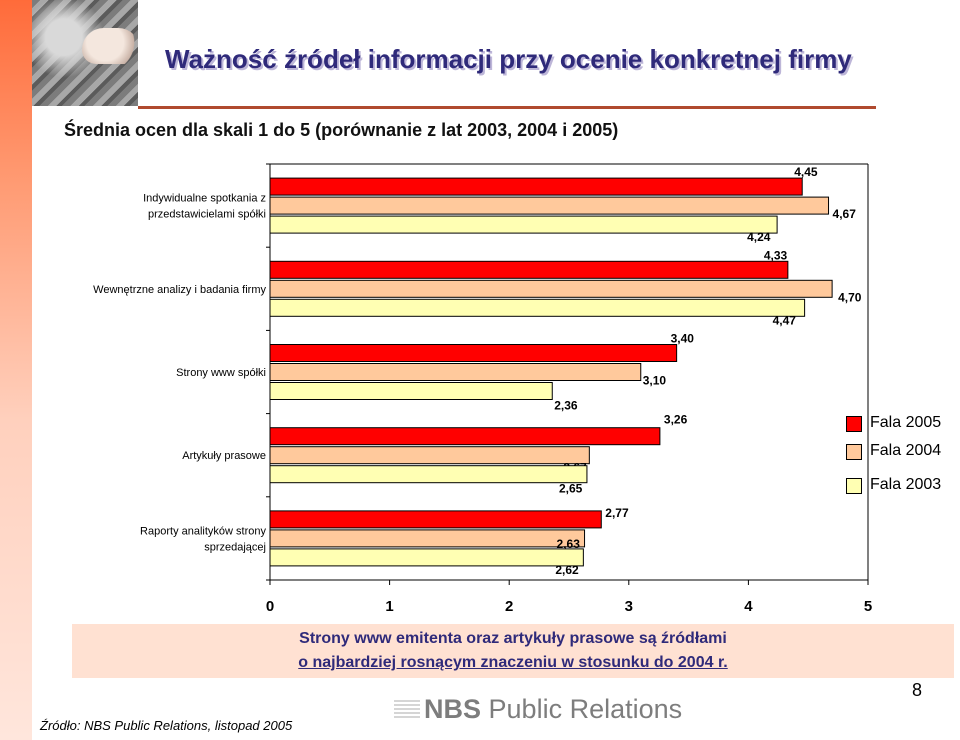 Image resolution: width=960 pixels, height=740 pixels. I want to click on category-label: Raporty analityków strony, so click(203, 531).